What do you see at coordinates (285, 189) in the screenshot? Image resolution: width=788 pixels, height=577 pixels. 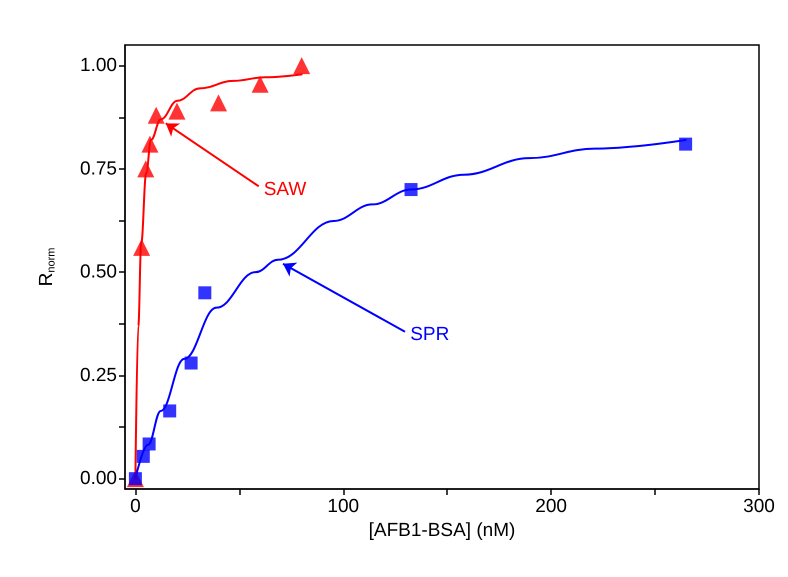 I see `text: SAW` at bounding box center [285, 189].